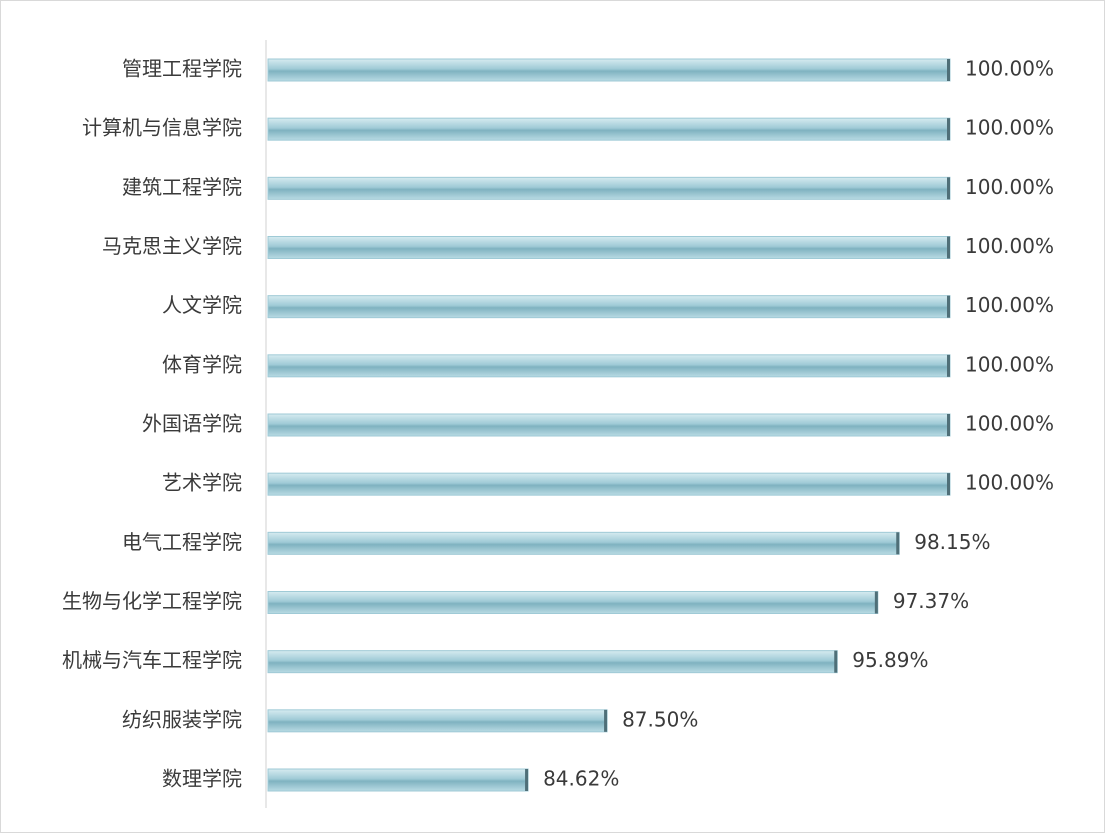 Image resolution: width=1105 pixels, height=833 pixels. I want to click on category-label: 体育学院, so click(202, 364).